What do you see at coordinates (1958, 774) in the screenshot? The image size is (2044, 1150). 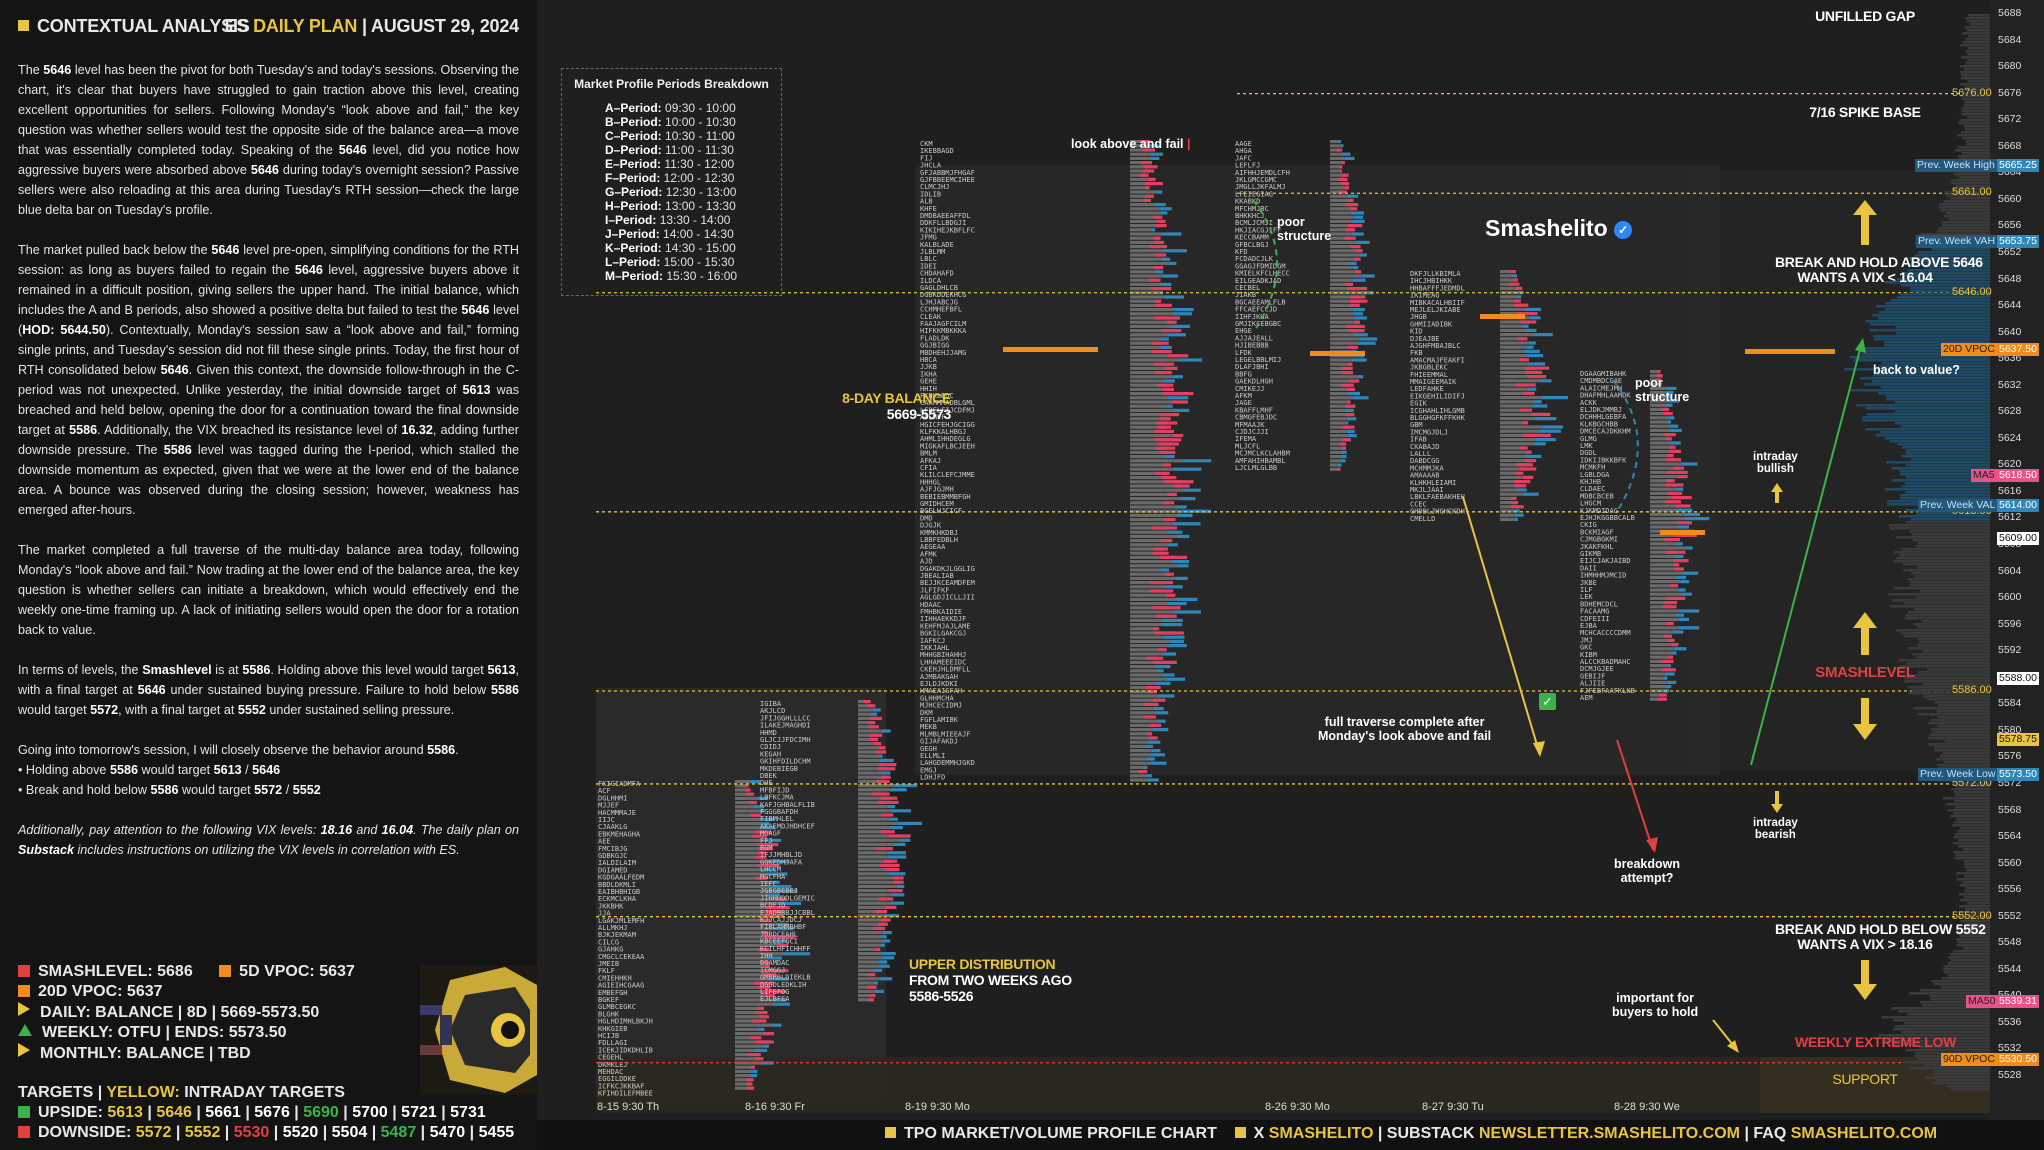 I see `price-tag-name: Prev. Week Low` at bounding box center [1958, 774].